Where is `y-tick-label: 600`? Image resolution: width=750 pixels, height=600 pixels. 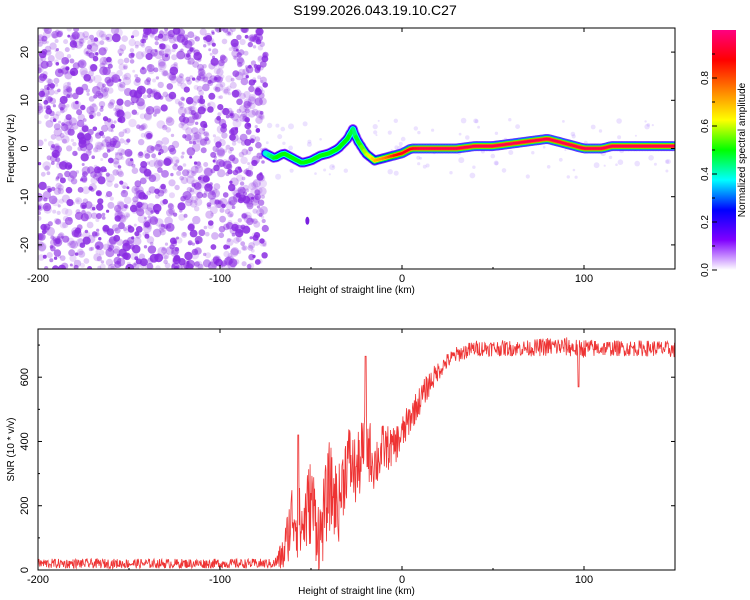 y-tick-label: 600 is located at coordinates (25, 377).